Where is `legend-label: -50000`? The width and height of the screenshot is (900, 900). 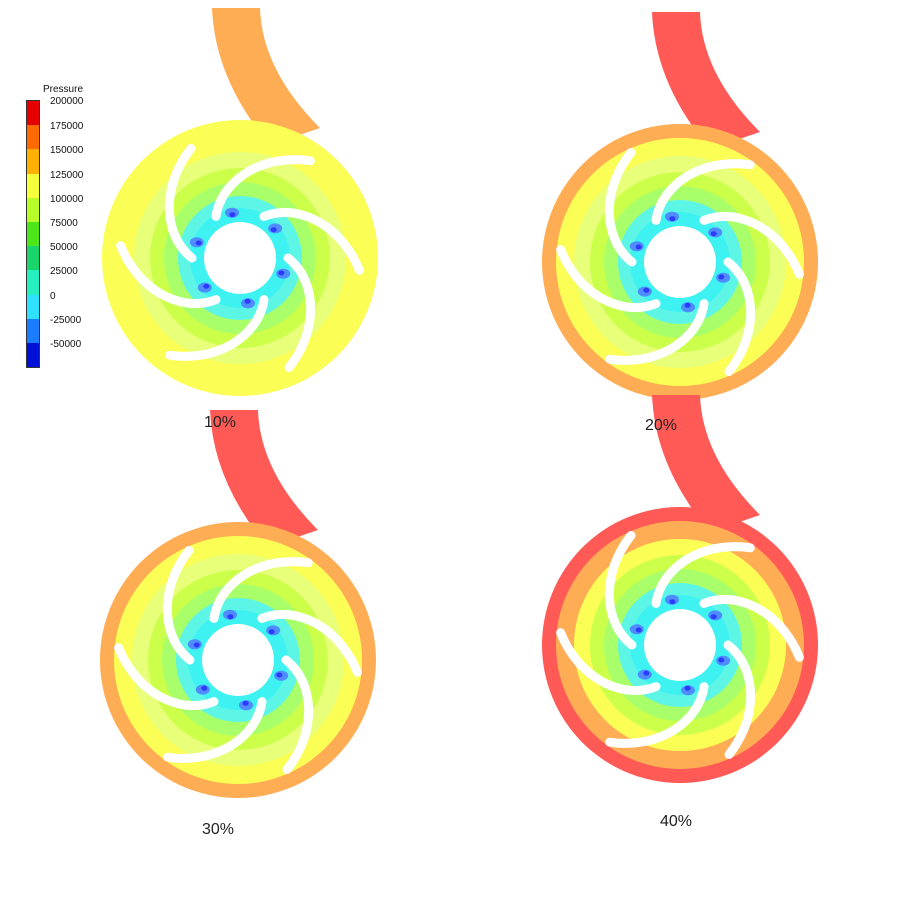 legend-label: -50000 is located at coordinates (66, 344).